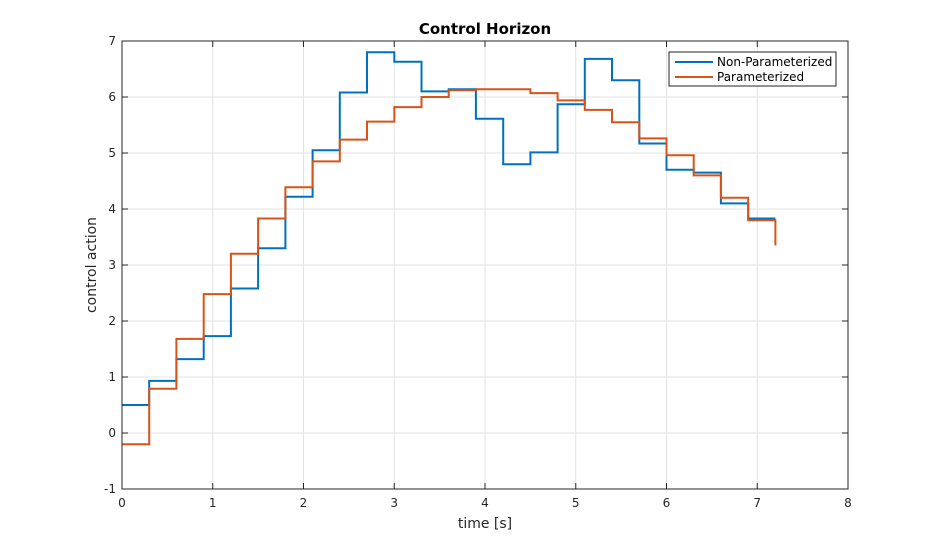  Describe the element at coordinates (112, 41) in the screenshot. I see `y-tick-label: 7` at that location.